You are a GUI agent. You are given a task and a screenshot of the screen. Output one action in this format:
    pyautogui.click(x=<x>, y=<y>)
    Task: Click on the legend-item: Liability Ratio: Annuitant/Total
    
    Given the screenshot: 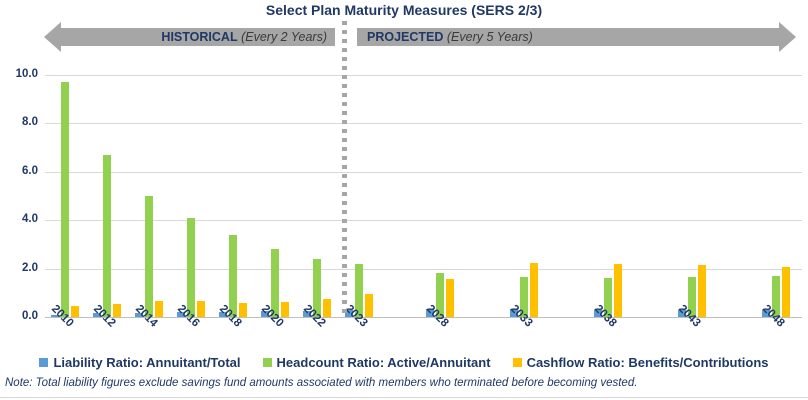 What is the action you would take?
    pyautogui.click(x=140, y=362)
    